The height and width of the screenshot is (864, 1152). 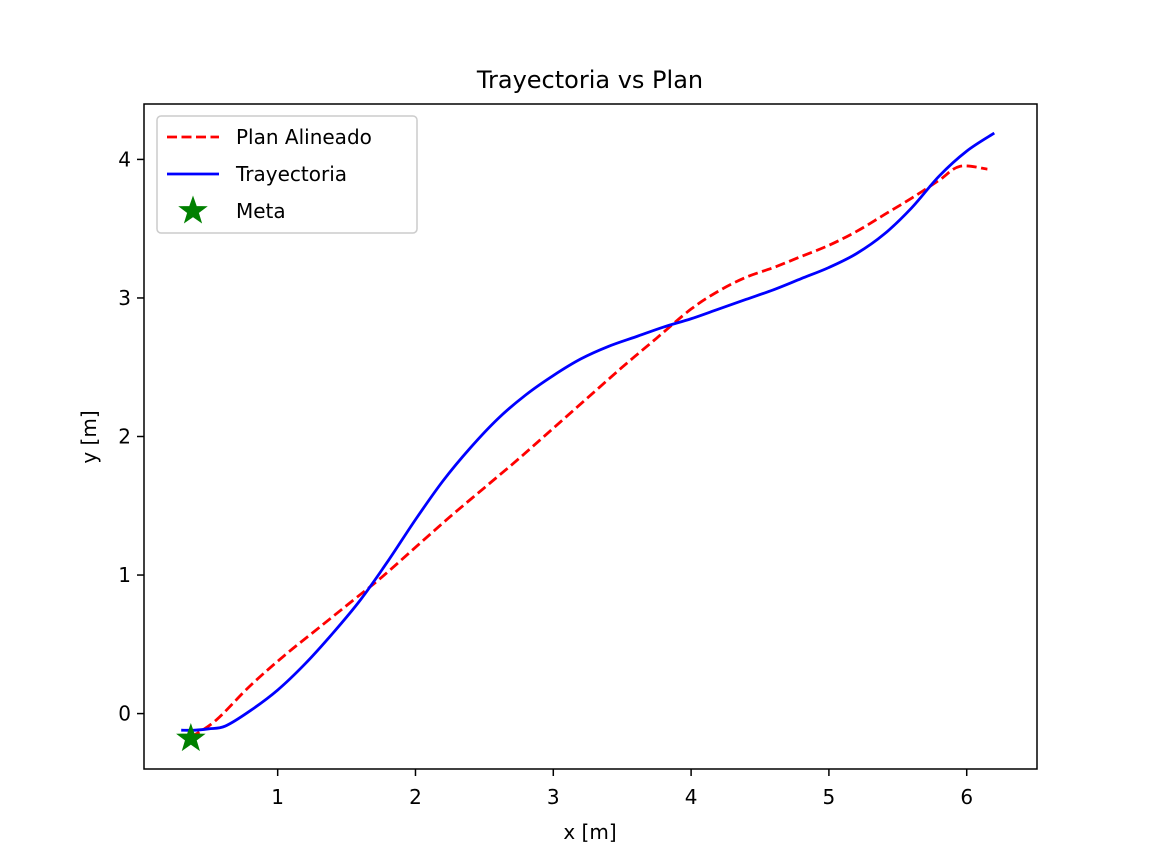 What do you see at coordinates (553, 797) in the screenshot?
I see `x-tick-label: 3` at bounding box center [553, 797].